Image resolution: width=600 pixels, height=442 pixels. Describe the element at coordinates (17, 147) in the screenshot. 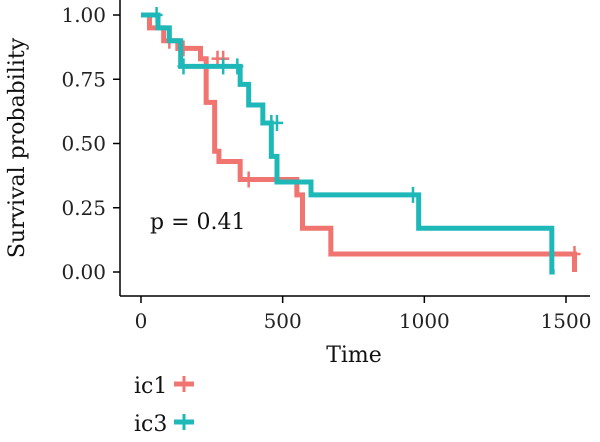

I see `y-axis-title: Survival probability` at that location.